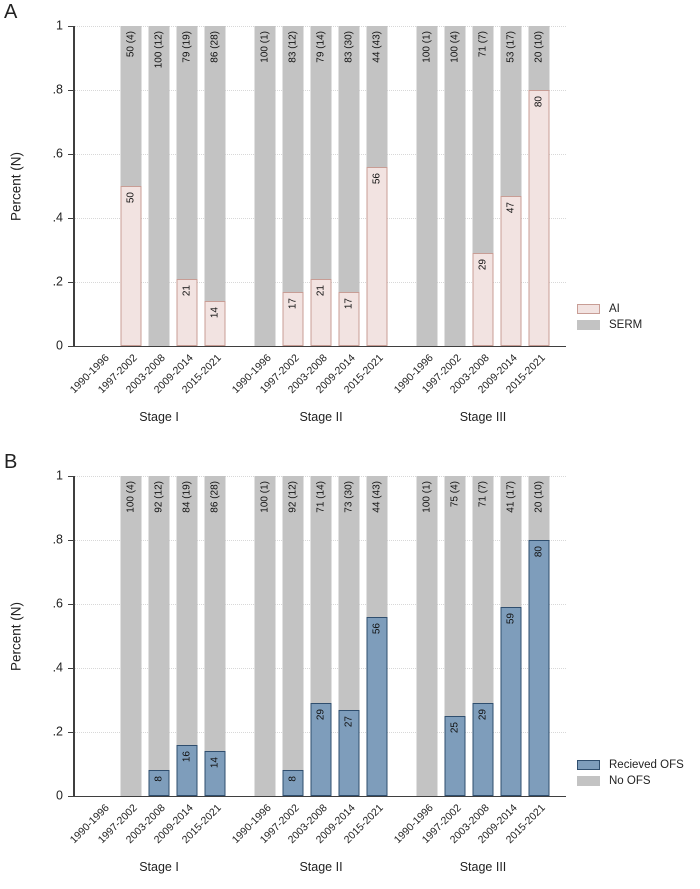 The image size is (700, 889). What do you see at coordinates (483, 417) in the screenshot?
I see `stage-label: Stage III` at bounding box center [483, 417].